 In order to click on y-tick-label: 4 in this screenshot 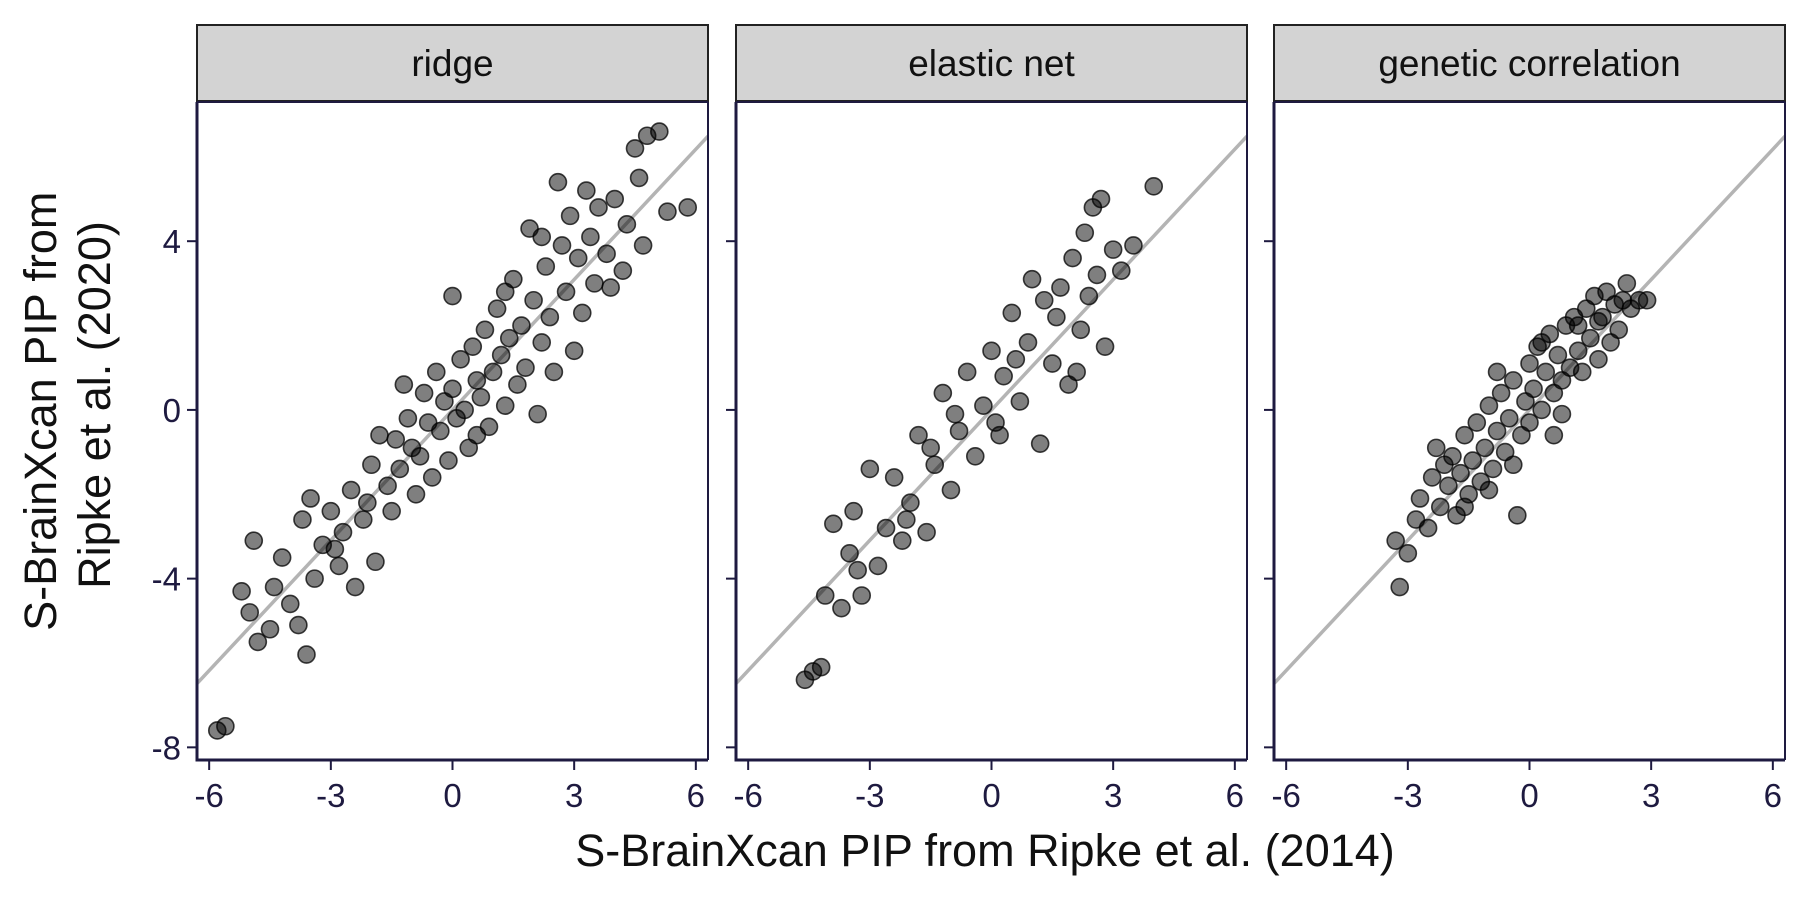, I will do `click(172, 241)`.